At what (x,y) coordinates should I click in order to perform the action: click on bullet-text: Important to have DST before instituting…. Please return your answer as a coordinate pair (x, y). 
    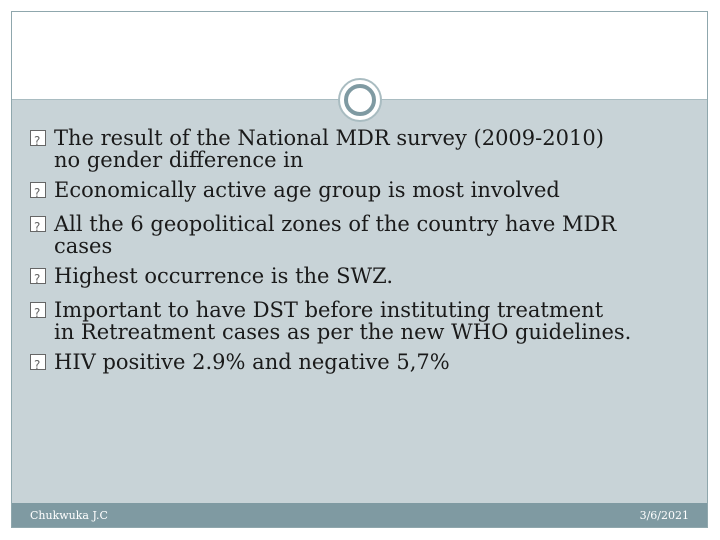
    Looking at the image, I should click on (329, 310).